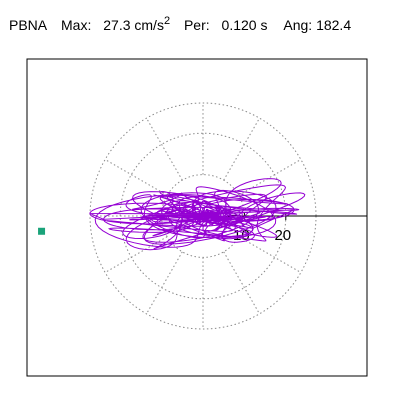  I want to click on max-label: Max:, so click(76, 25).